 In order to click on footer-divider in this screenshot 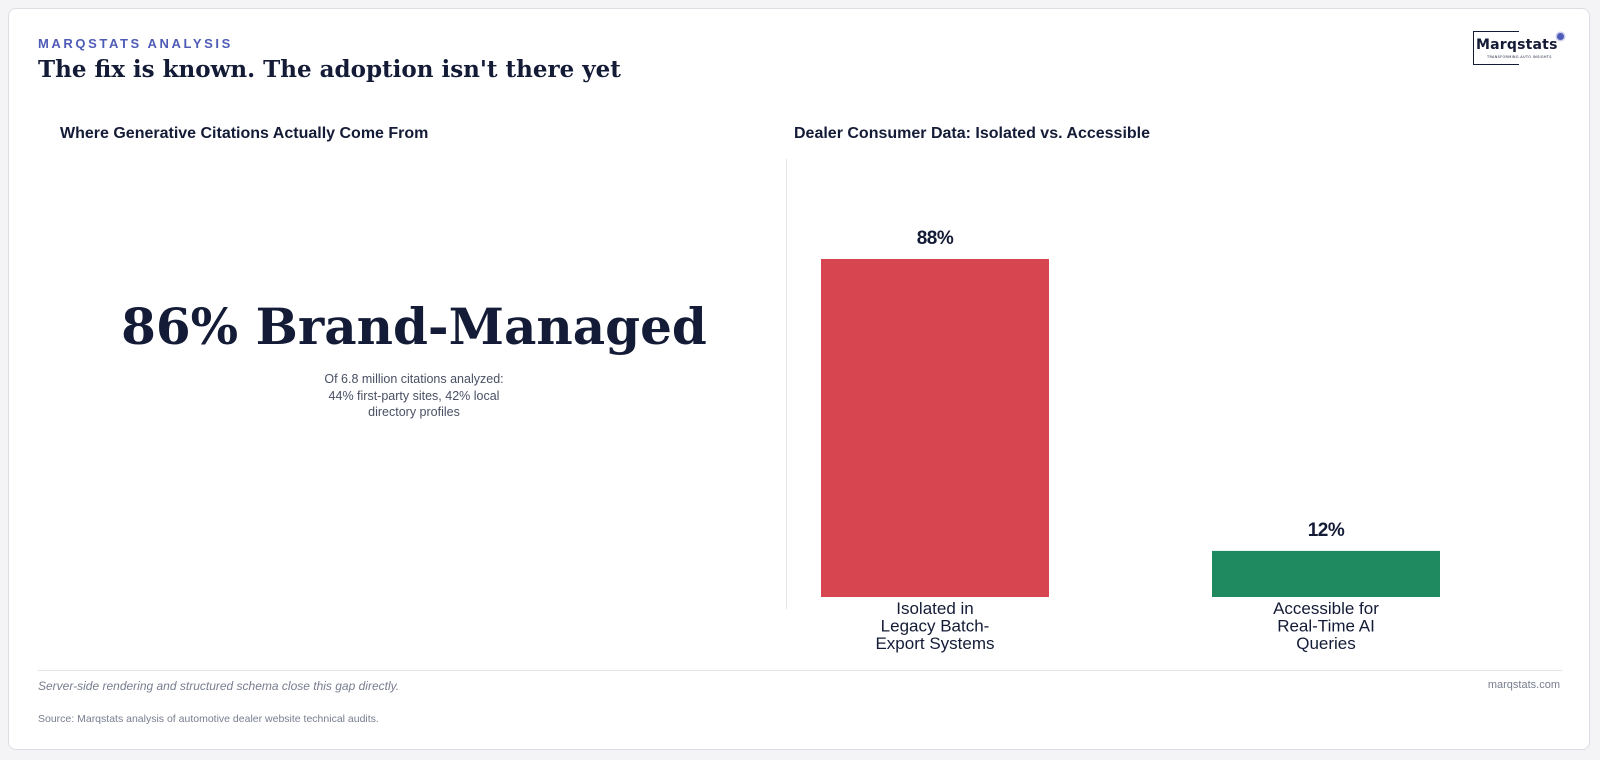, I will do `click(800, 670)`.